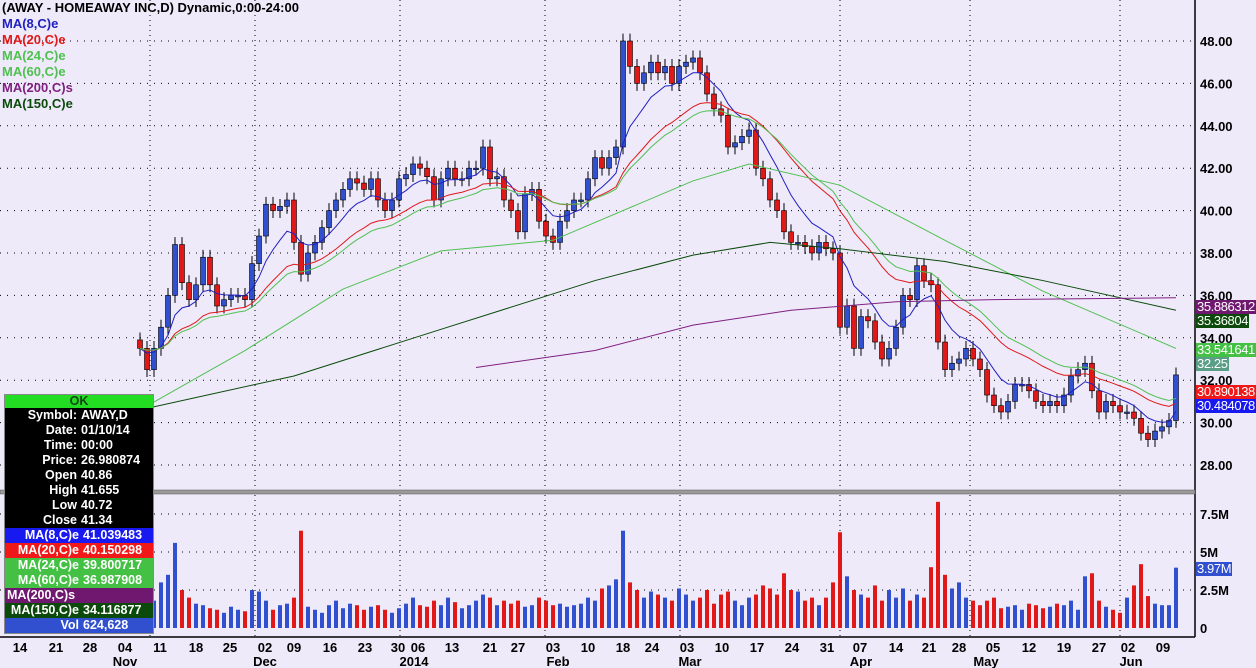  What do you see at coordinates (79, 415) in the screenshot?
I see `tooltip-row: Symbol: AWAY,D` at bounding box center [79, 415].